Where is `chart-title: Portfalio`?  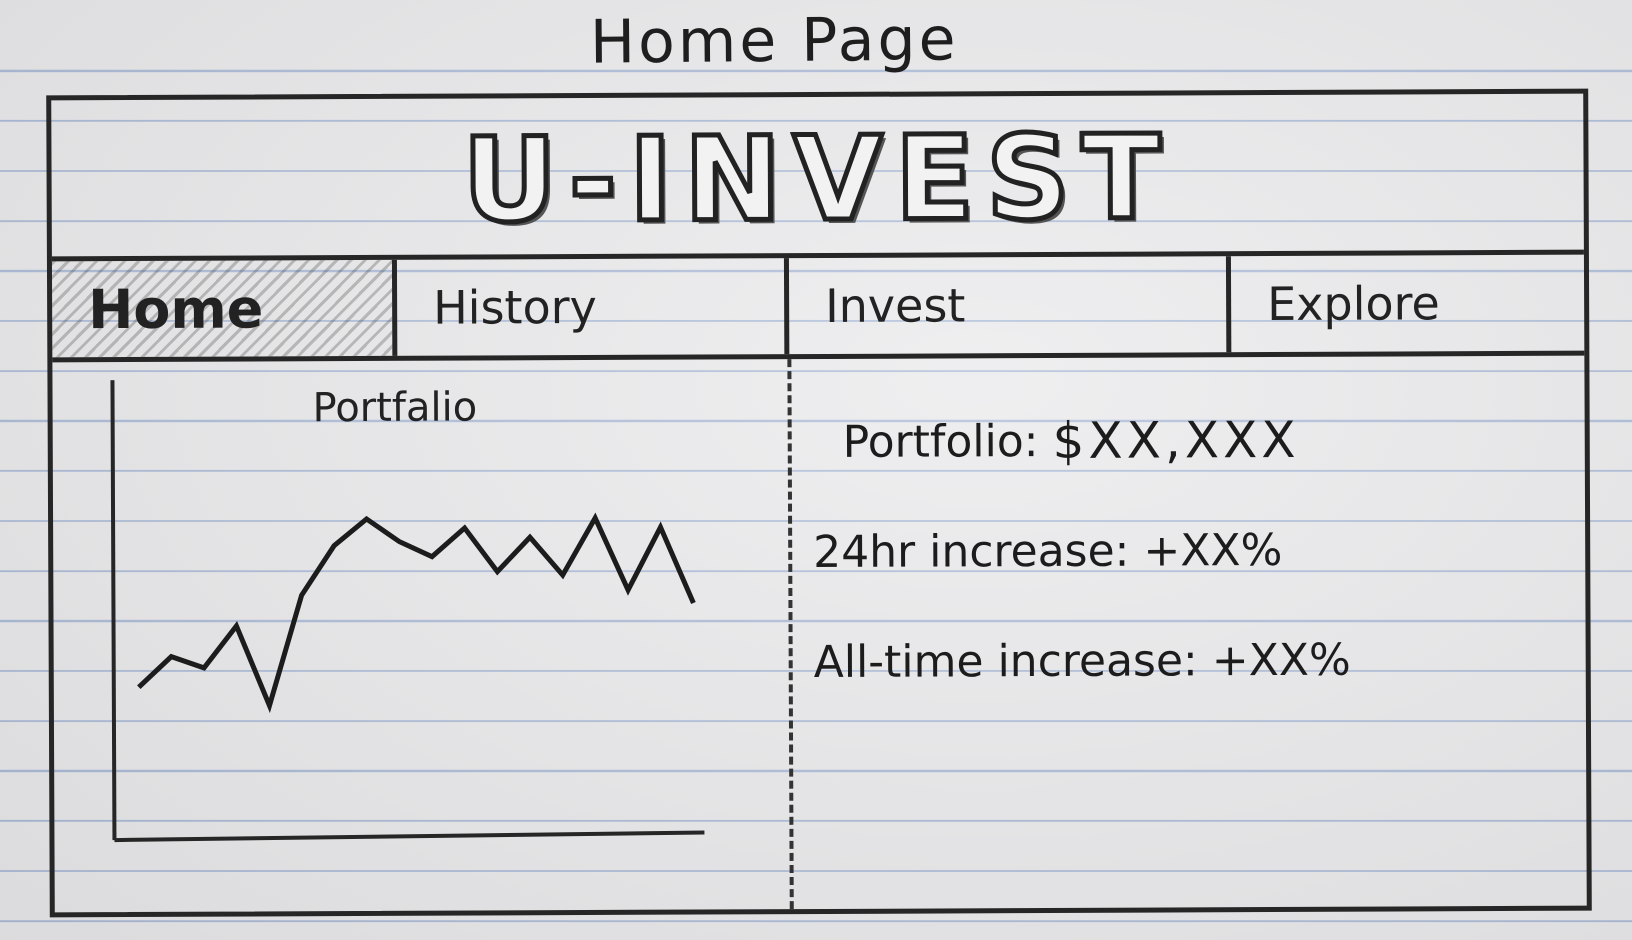
chart-title: Portfalio is located at coordinates (395, 408).